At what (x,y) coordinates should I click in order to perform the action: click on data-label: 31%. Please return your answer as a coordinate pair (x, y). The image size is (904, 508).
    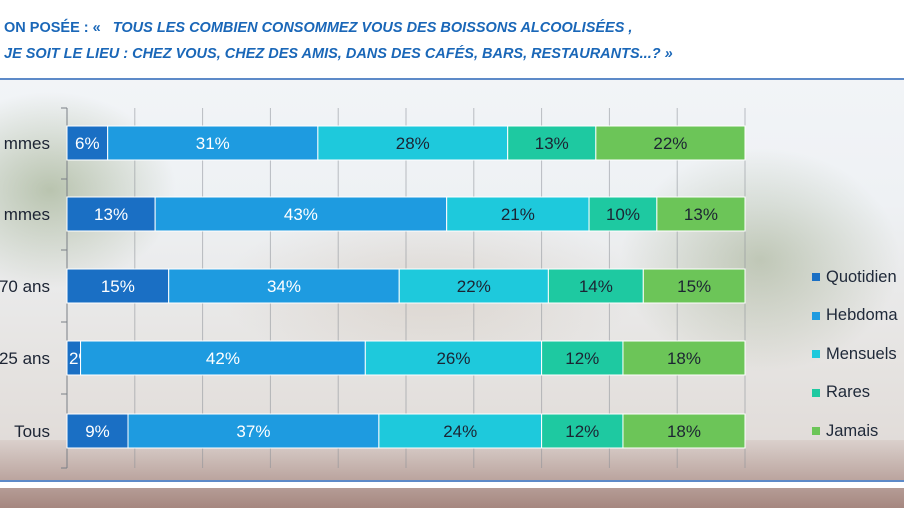
    Looking at the image, I should click on (213, 143).